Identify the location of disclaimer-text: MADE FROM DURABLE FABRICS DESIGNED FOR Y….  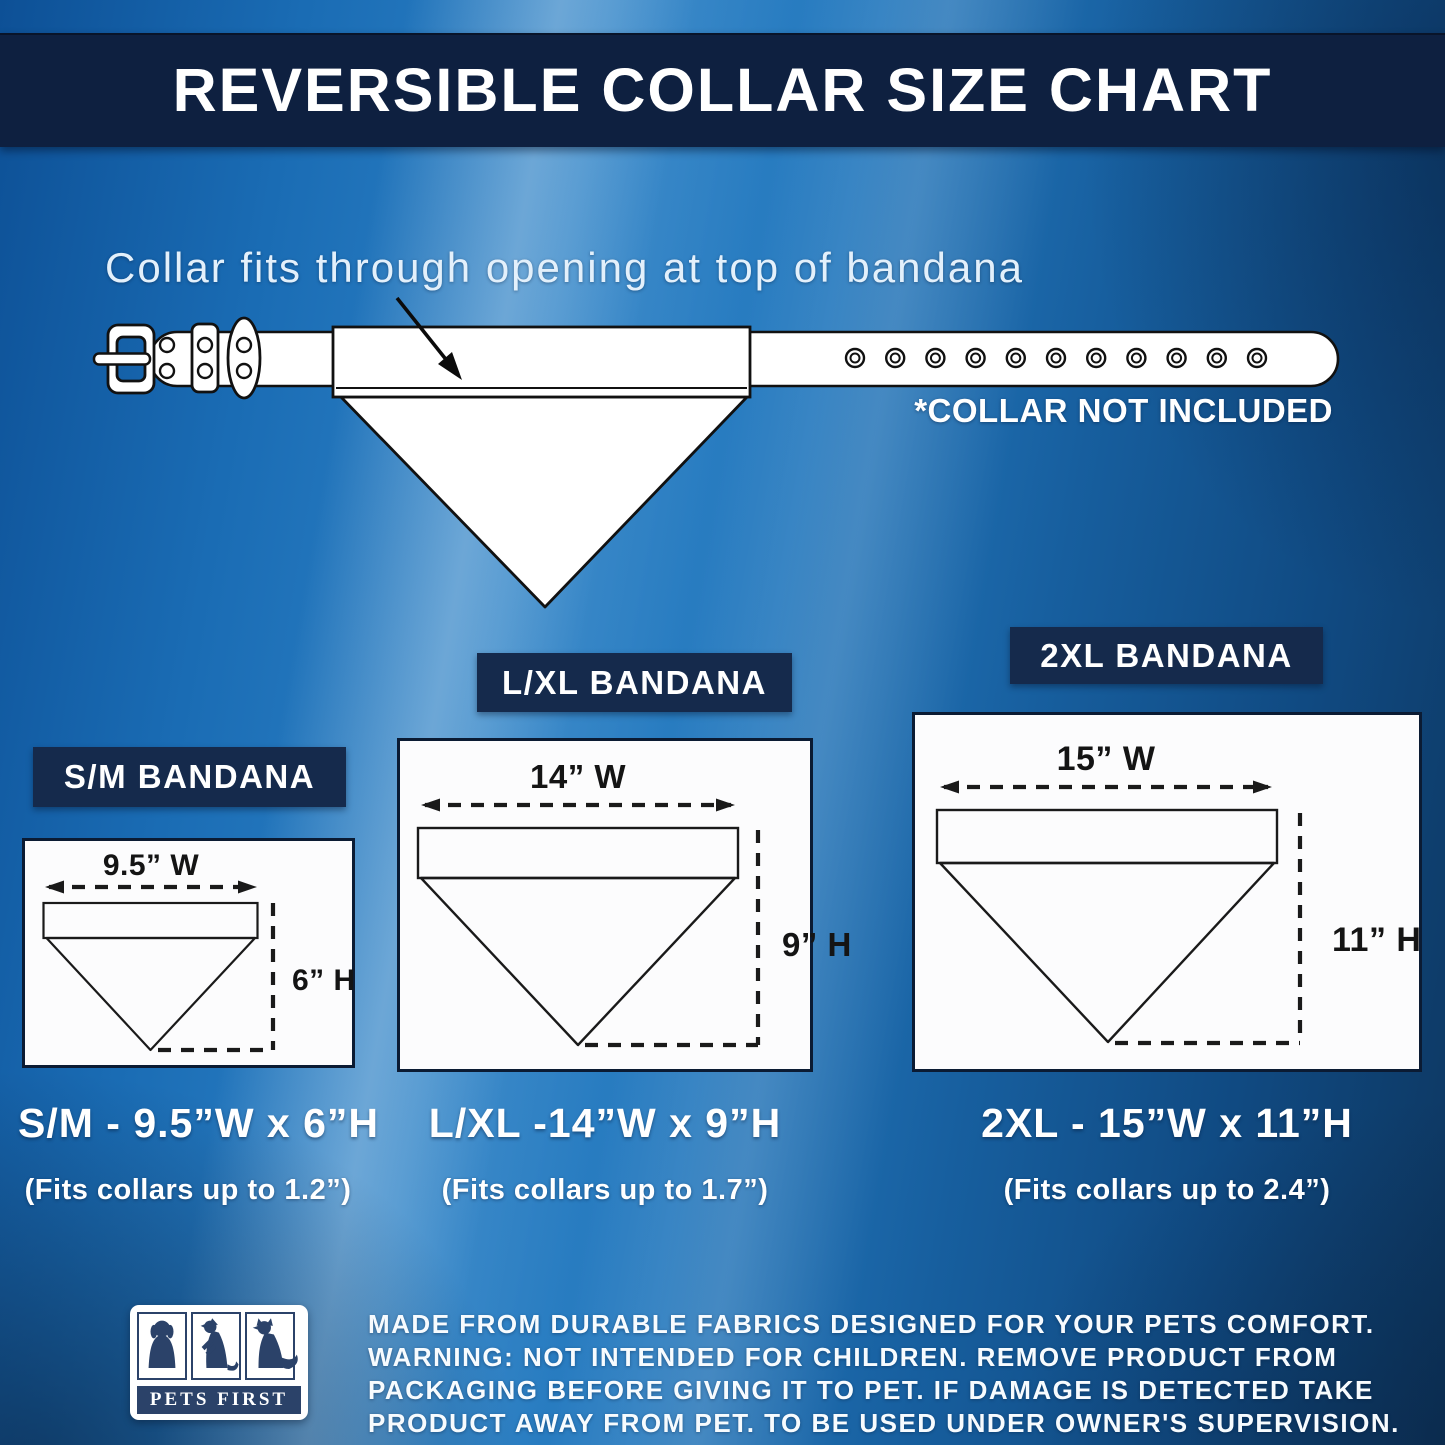
(884, 1374).